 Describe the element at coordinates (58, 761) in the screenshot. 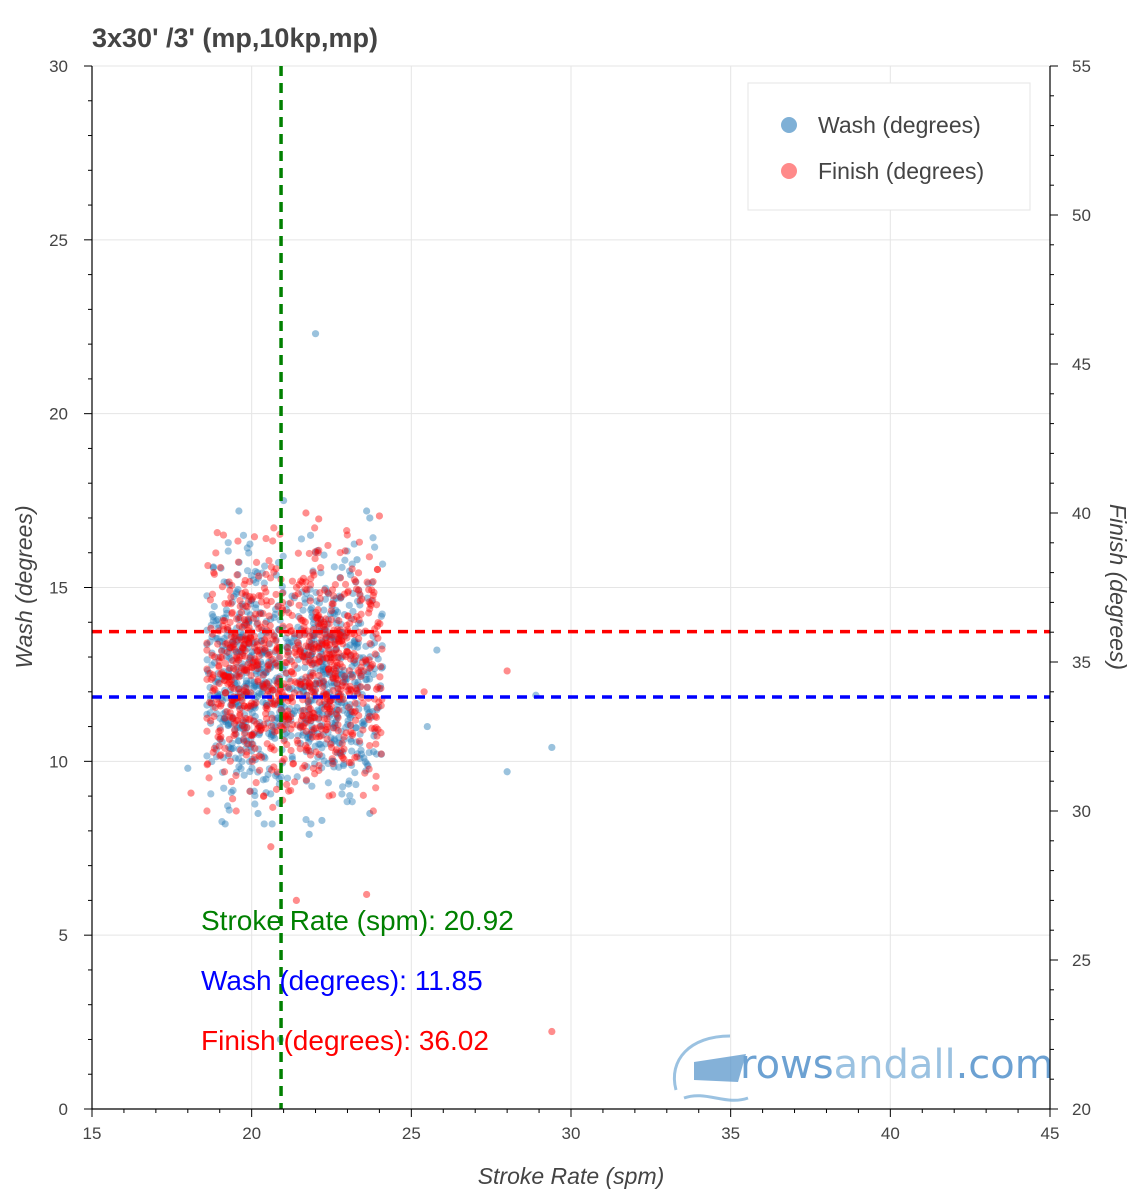

I see `y-tick-label: 10` at that location.